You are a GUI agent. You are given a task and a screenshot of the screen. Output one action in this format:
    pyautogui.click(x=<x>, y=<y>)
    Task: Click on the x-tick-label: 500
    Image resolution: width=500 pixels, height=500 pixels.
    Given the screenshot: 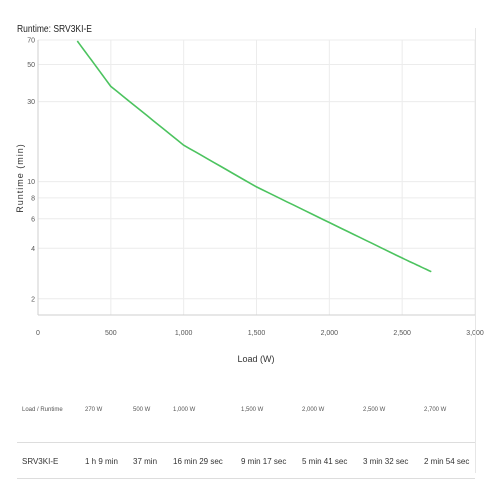 What is the action you would take?
    pyautogui.click(x=111, y=333)
    